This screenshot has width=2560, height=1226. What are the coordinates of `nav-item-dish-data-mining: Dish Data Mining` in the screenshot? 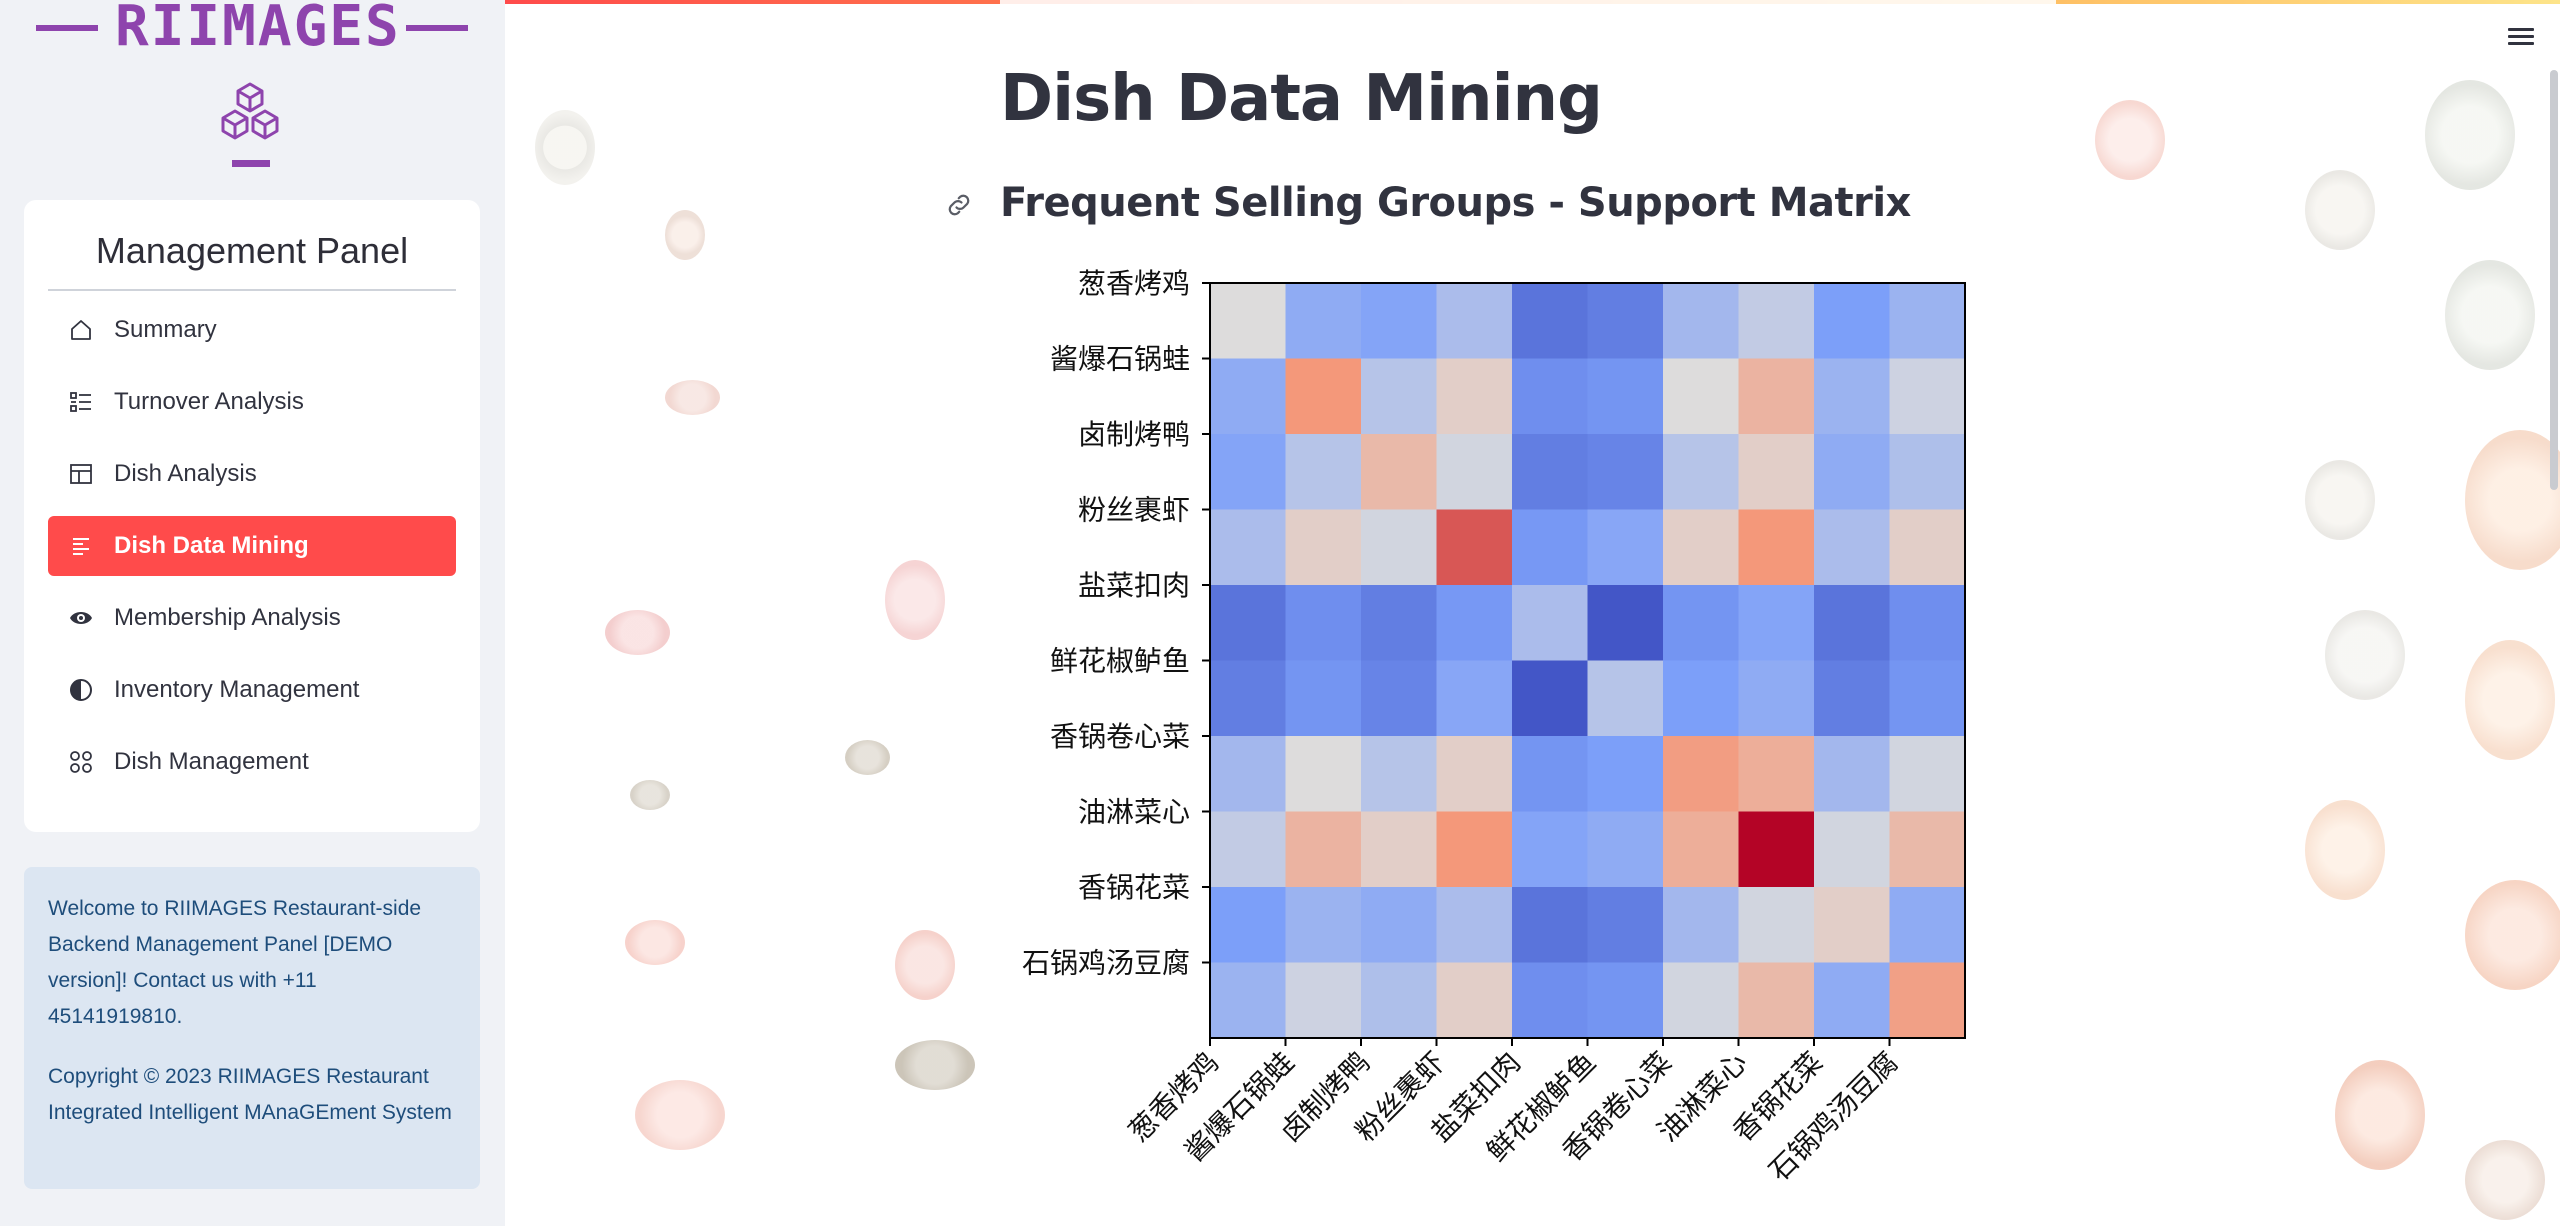 It's located at (252, 546).